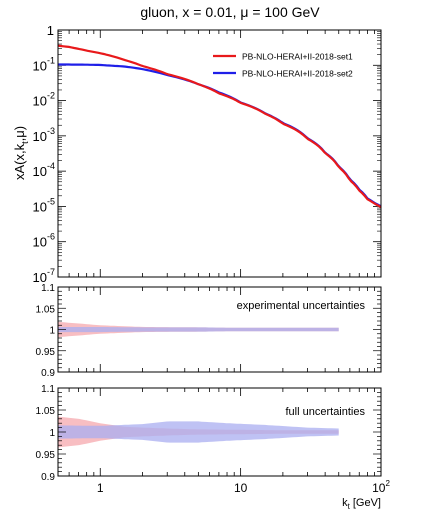 This screenshot has width=421, height=514. I want to click on x-axis-label: kt [GeV], so click(361, 504).